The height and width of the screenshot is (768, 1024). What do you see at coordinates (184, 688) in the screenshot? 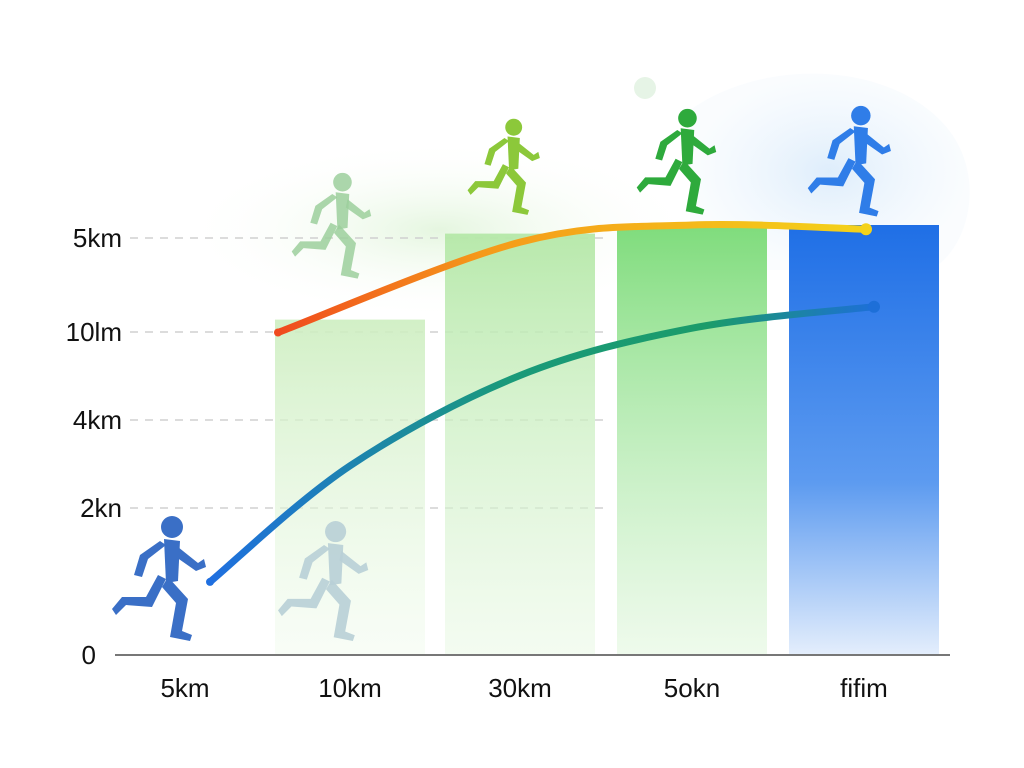
I see `x-tick-label: 5km` at bounding box center [184, 688].